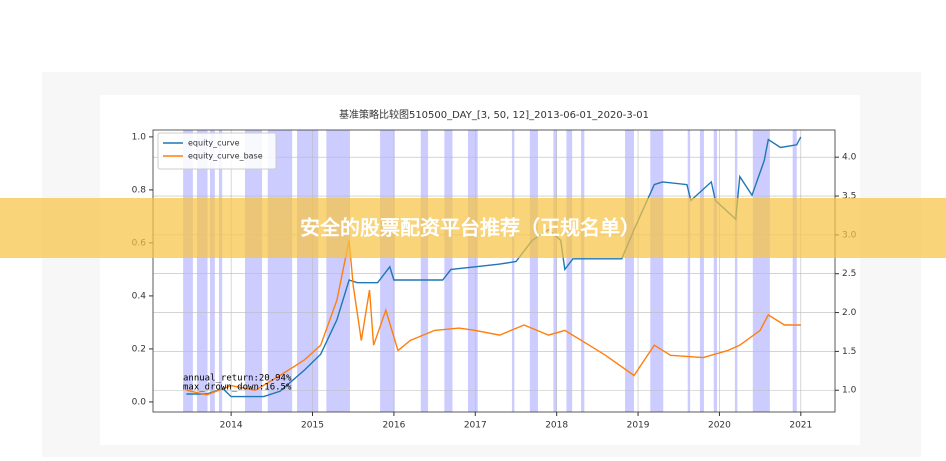 Image resolution: width=946 pixels, height=461 pixels. What do you see at coordinates (849, 274) in the screenshot?
I see `y2-tick-label: 2.5` at bounding box center [849, 274].